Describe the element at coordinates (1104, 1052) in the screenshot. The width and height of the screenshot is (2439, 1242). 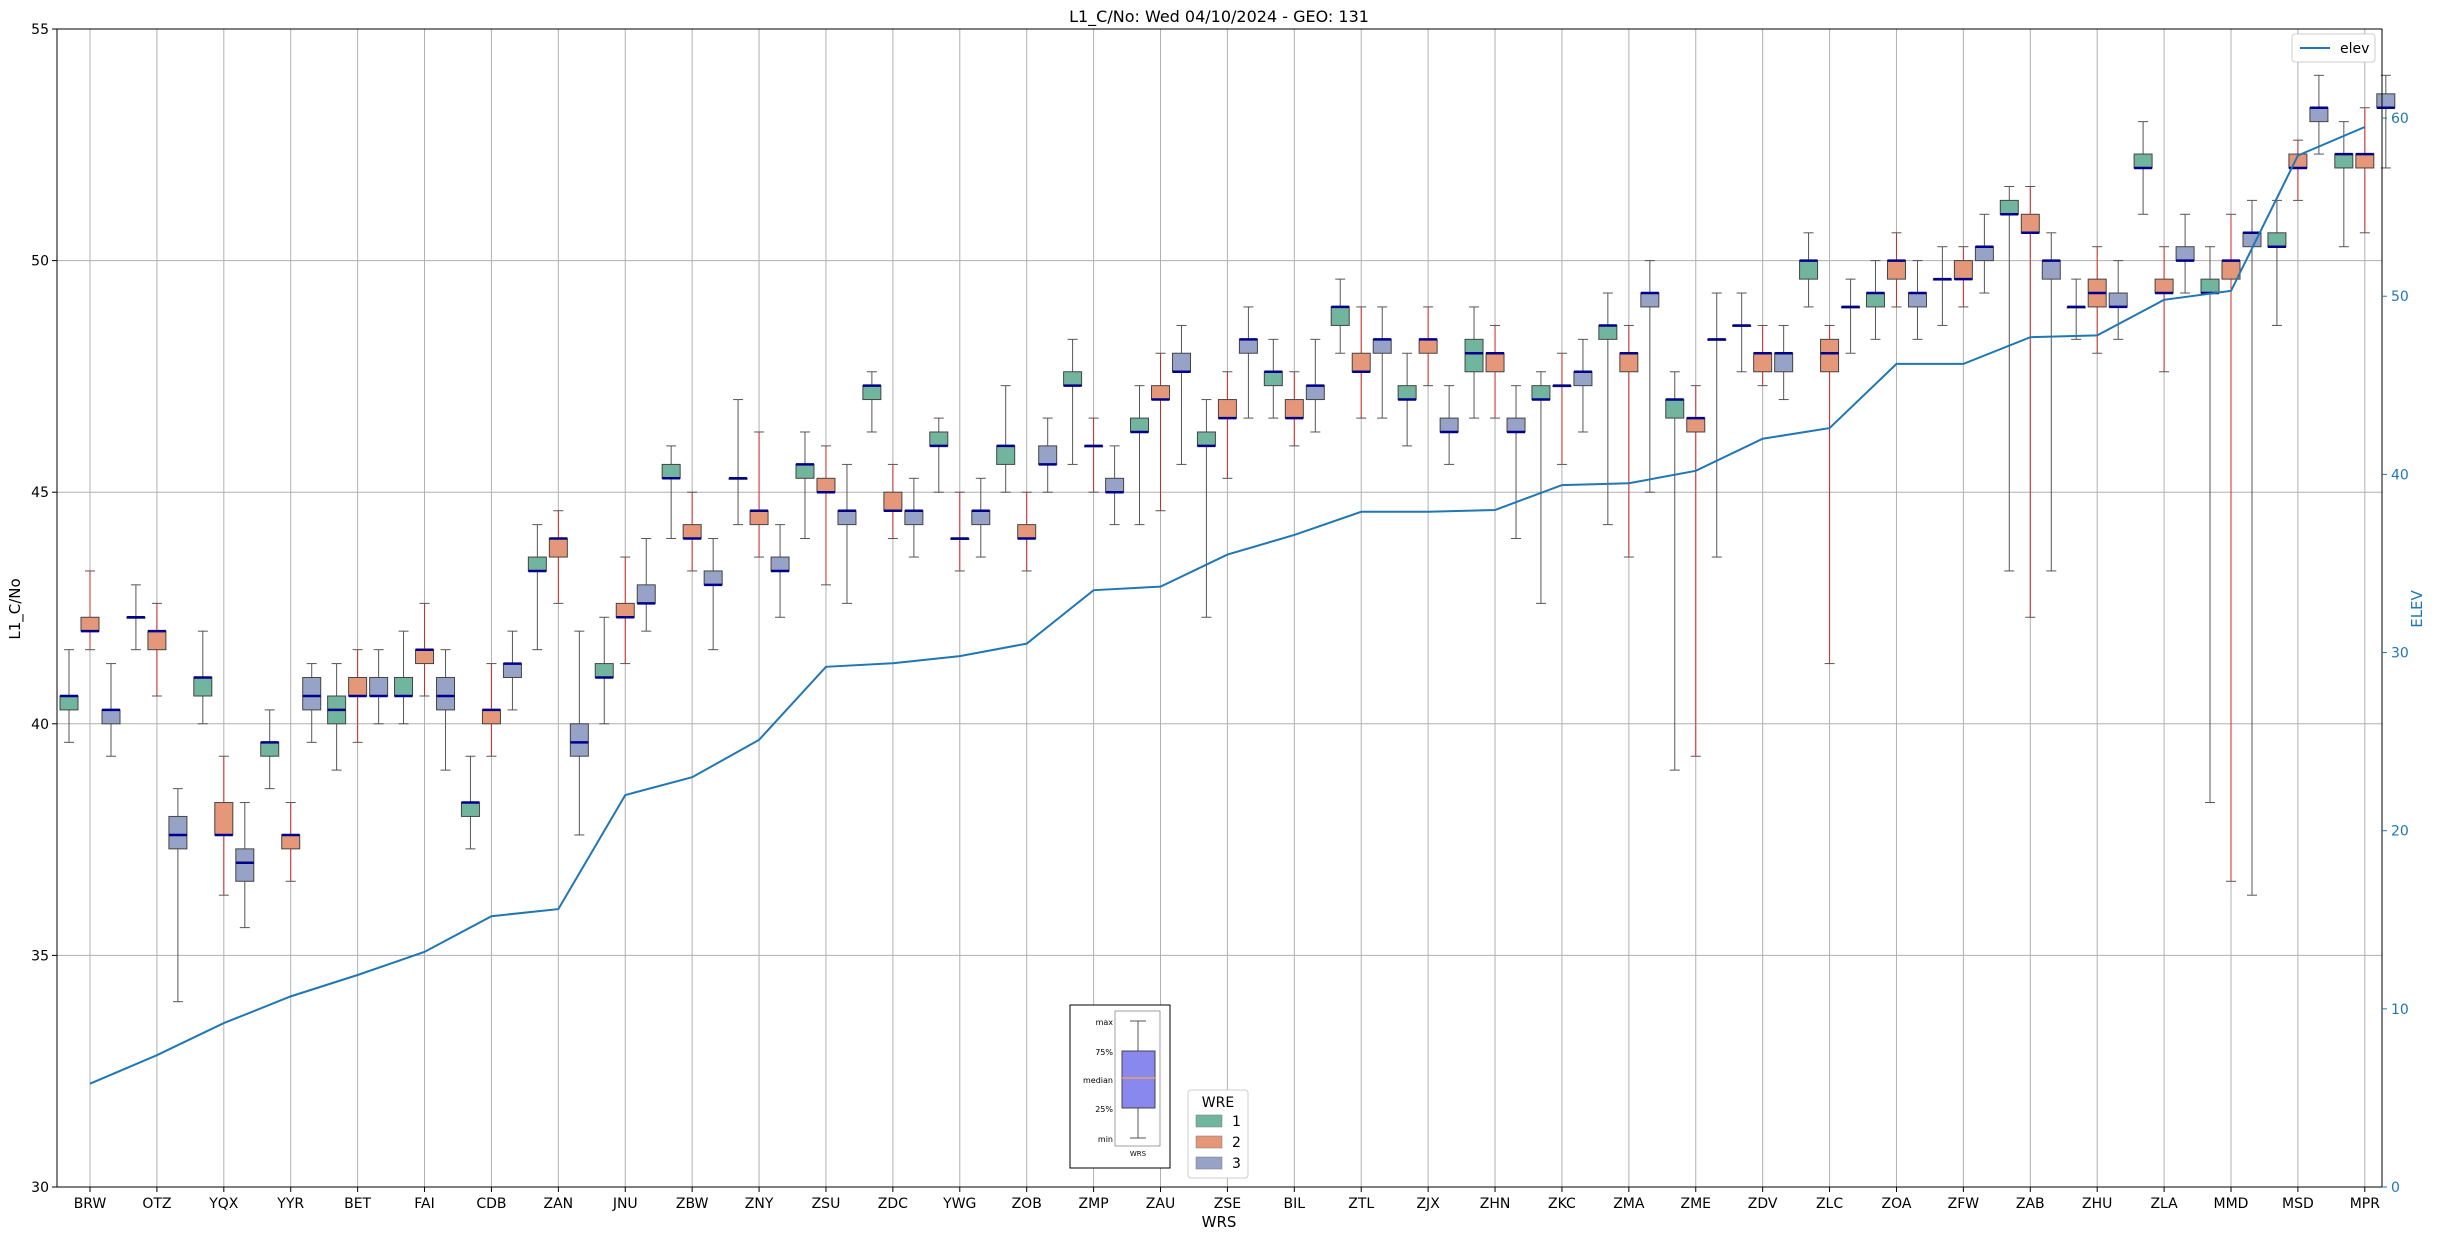
I see `key-label: 75%` at that location.